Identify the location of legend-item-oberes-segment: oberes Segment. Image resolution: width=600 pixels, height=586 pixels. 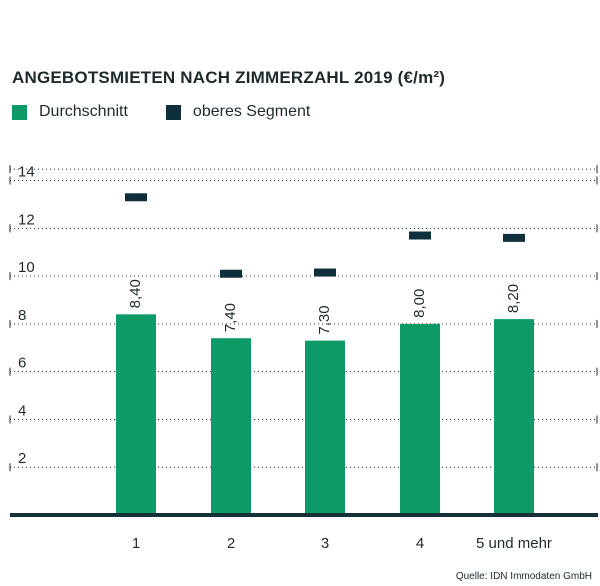
(238, 112).